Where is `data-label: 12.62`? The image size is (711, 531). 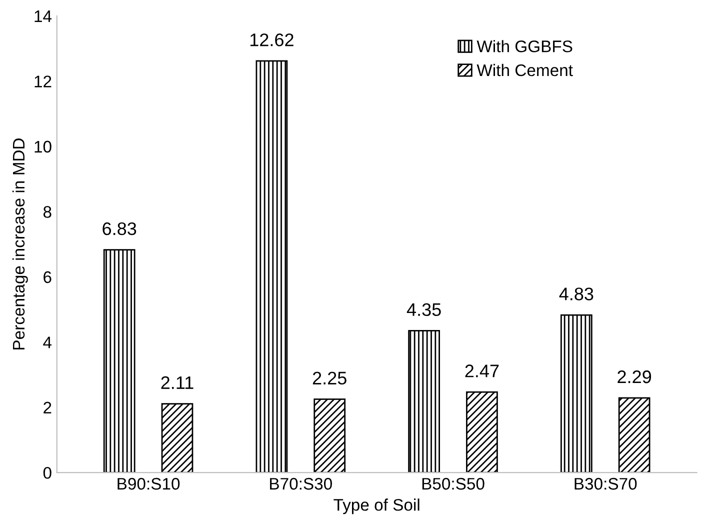 data-label: 12.62 is located at coordinates (272, 39).